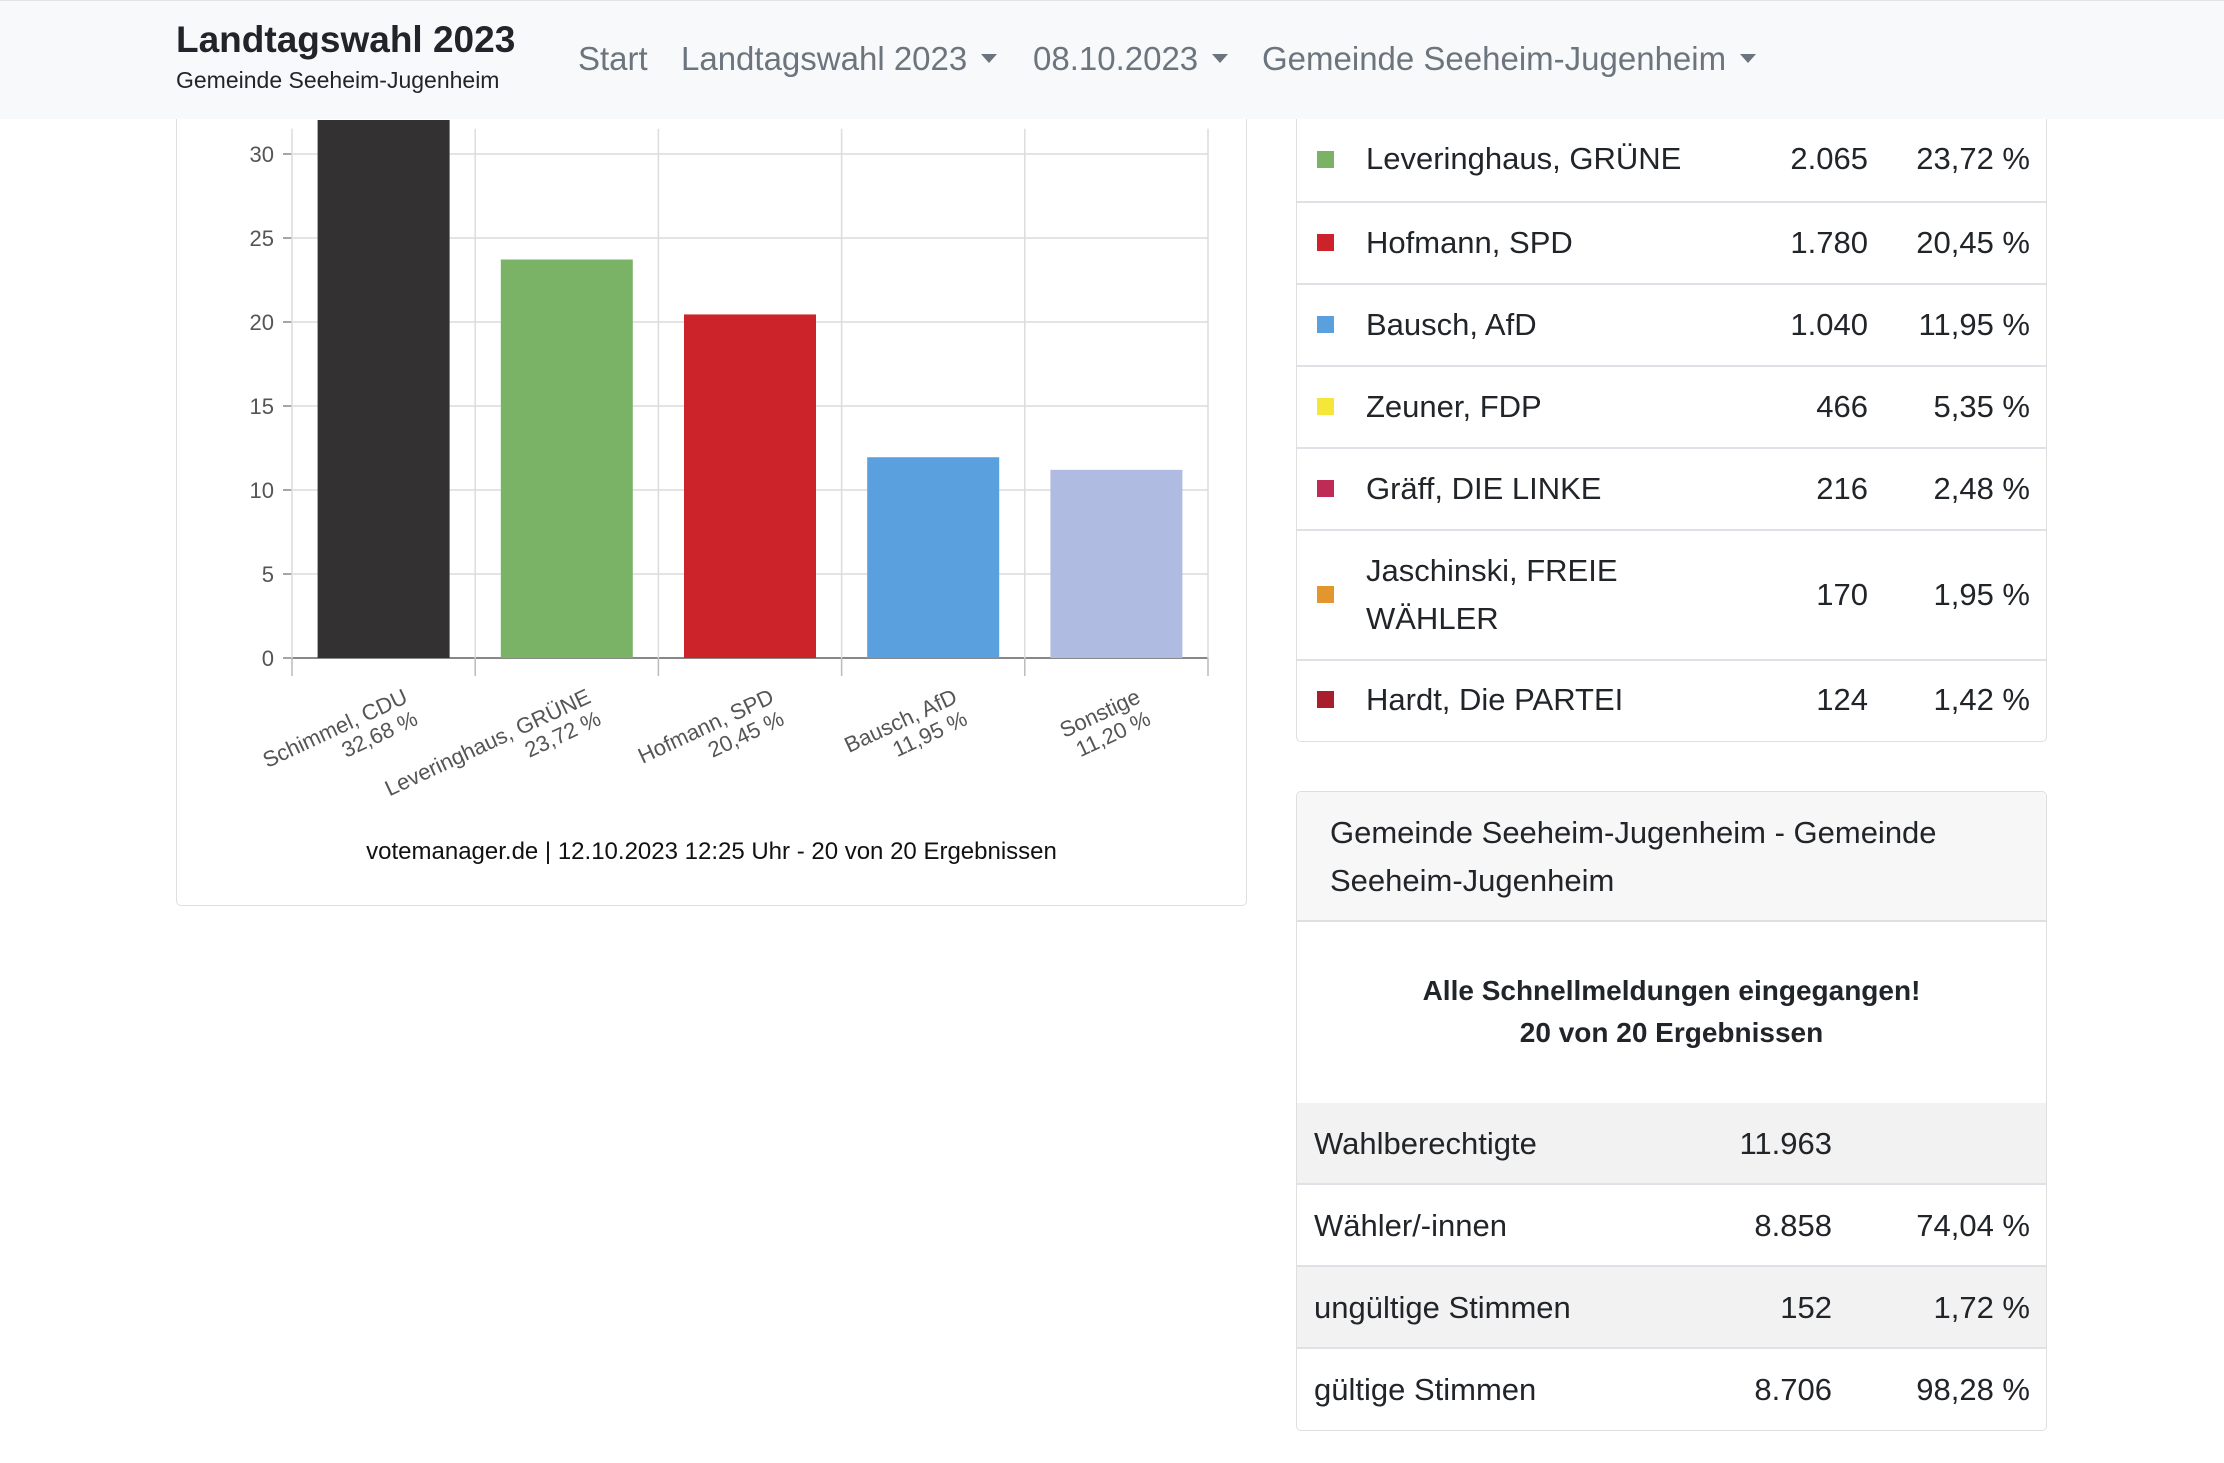  I want to click on nav-date-dropdown: 08.10.2023, so click(1131, 59).